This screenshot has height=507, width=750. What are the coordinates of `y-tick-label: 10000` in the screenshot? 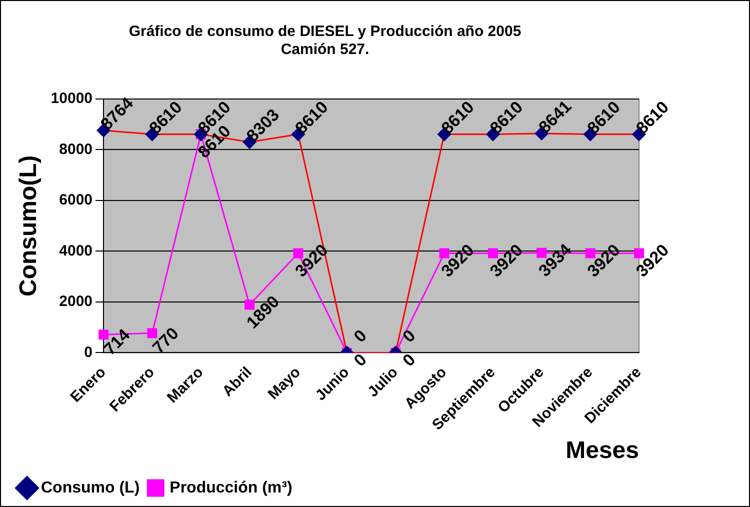 It's located at (71, 99).